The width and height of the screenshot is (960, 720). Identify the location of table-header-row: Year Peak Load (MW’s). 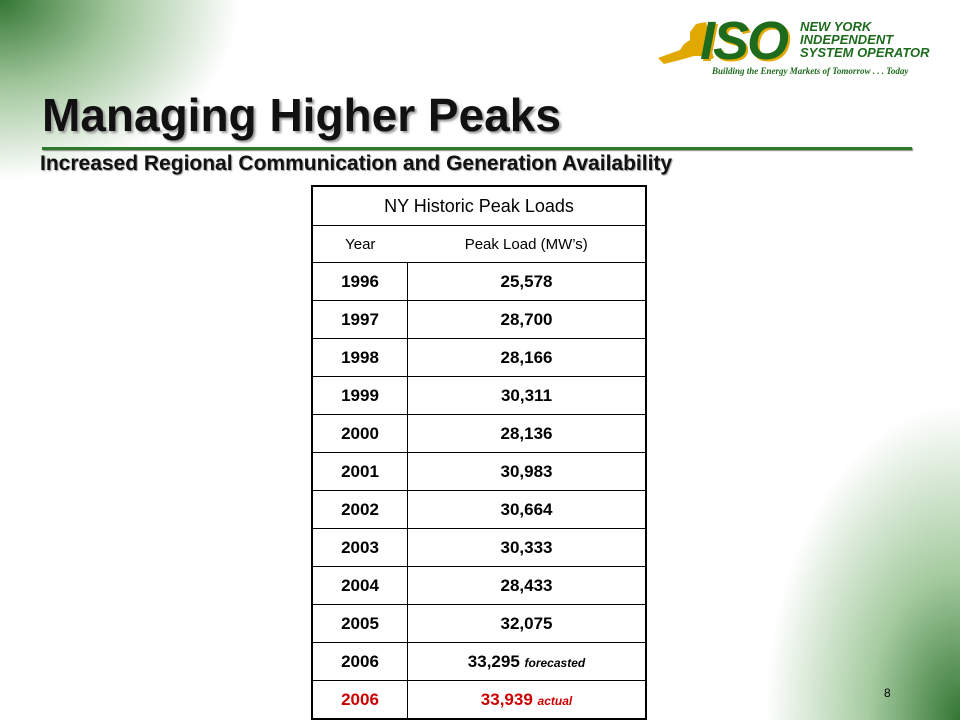
(479, 244).